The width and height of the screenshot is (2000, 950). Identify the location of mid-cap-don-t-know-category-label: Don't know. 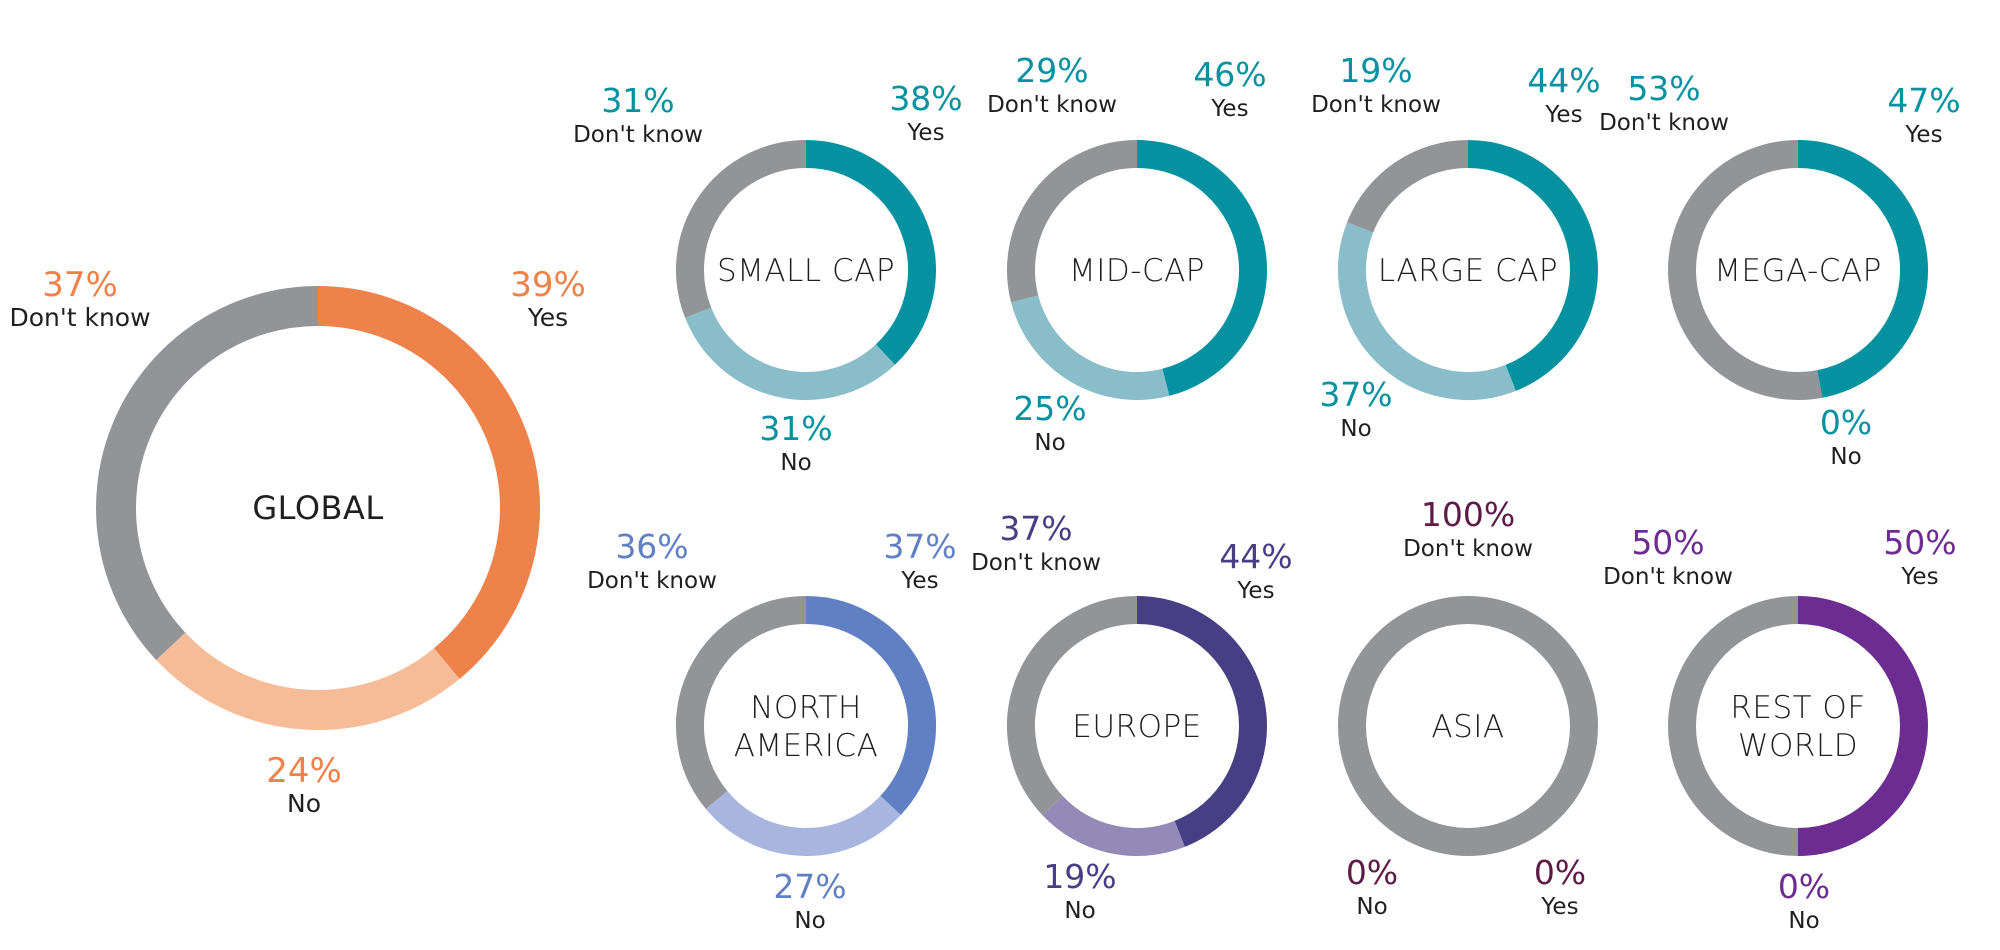
(1052, 105).